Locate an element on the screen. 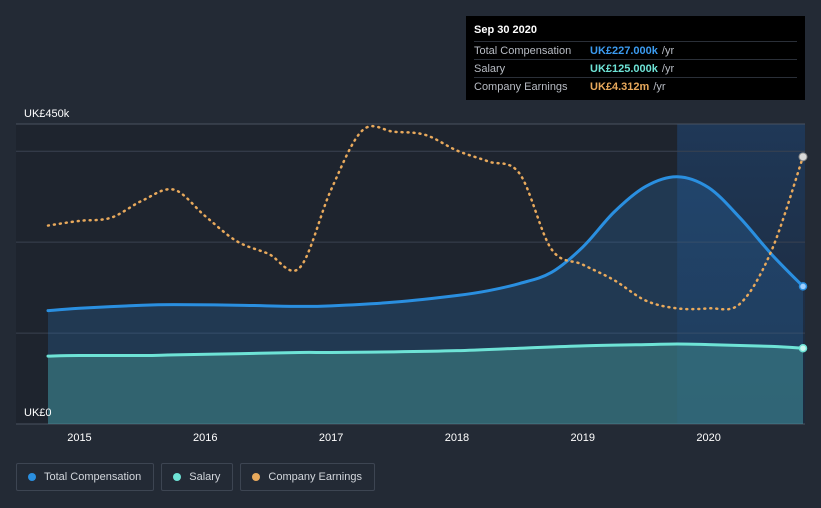  tooltip-row-total-compensation: Total Compensation UK£227.000k /yr is located at coordinates (635, 50).